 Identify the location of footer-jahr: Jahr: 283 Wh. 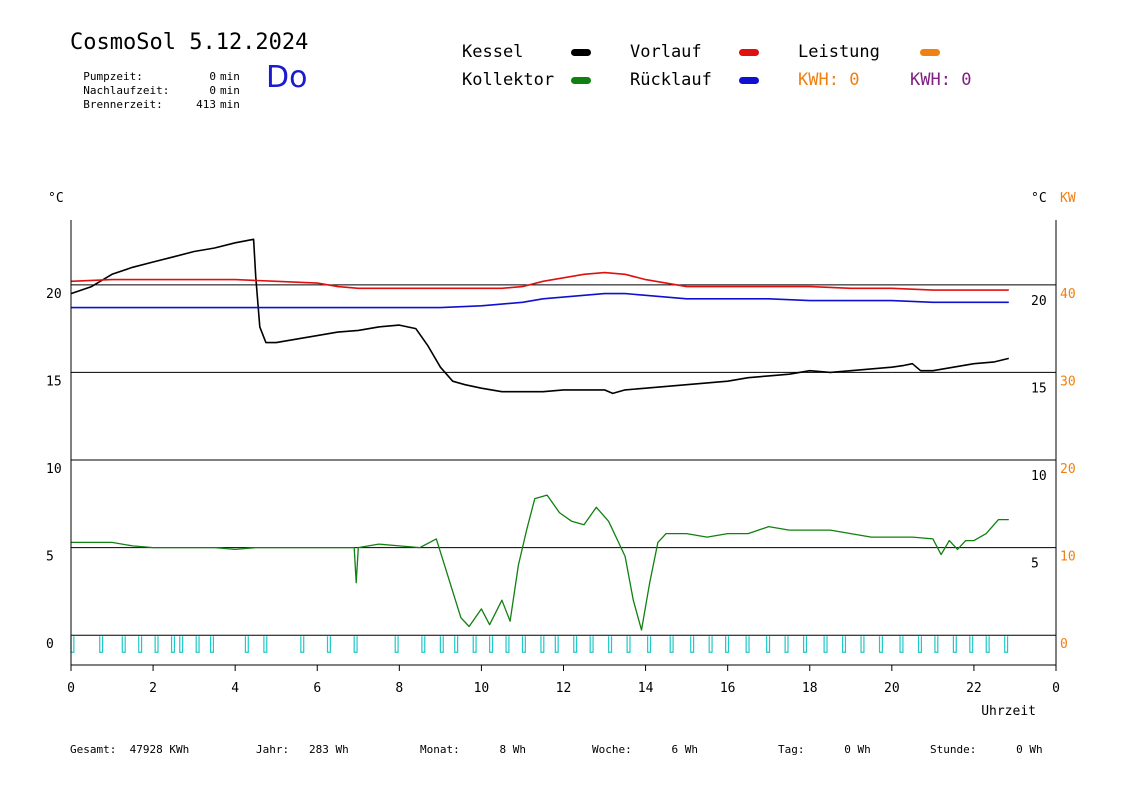
(302, 749).